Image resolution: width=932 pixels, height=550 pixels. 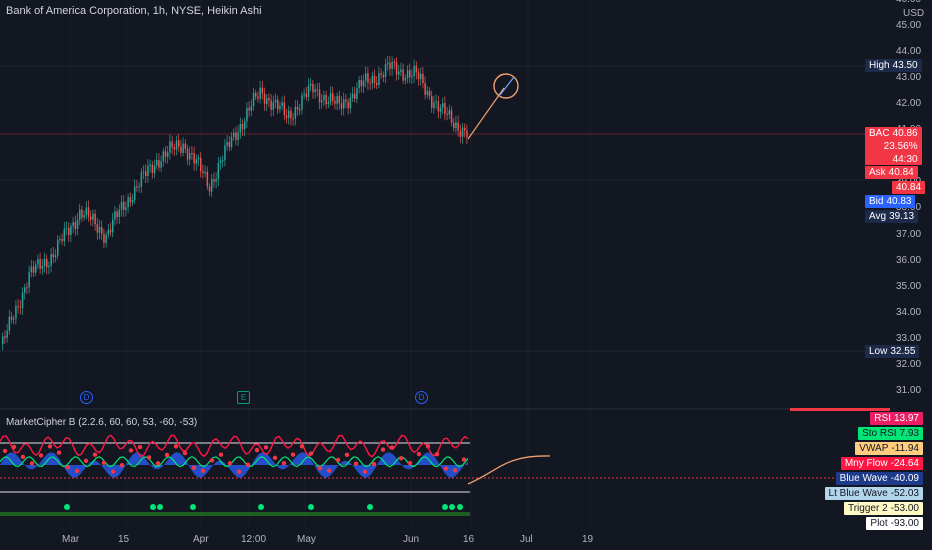 I want to click on trend-line-drawing, so click(x=486, y=113).